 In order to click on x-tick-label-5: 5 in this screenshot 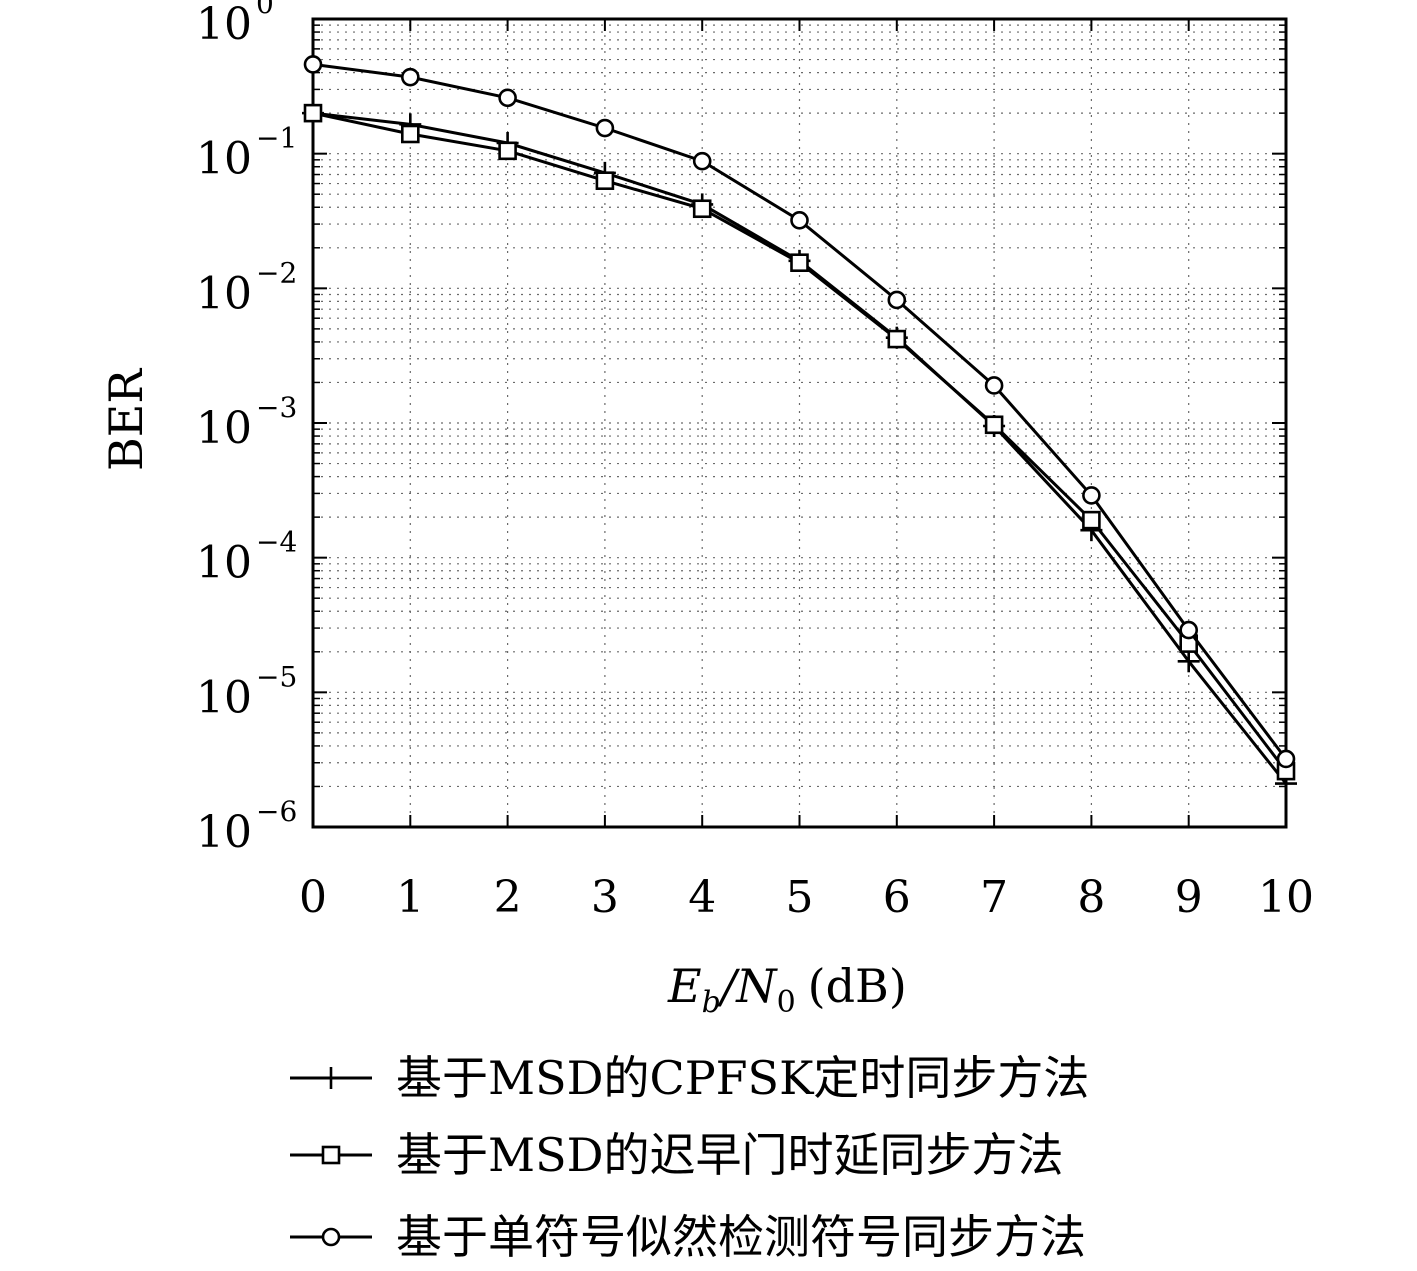, I will do `click(800, 897)`.